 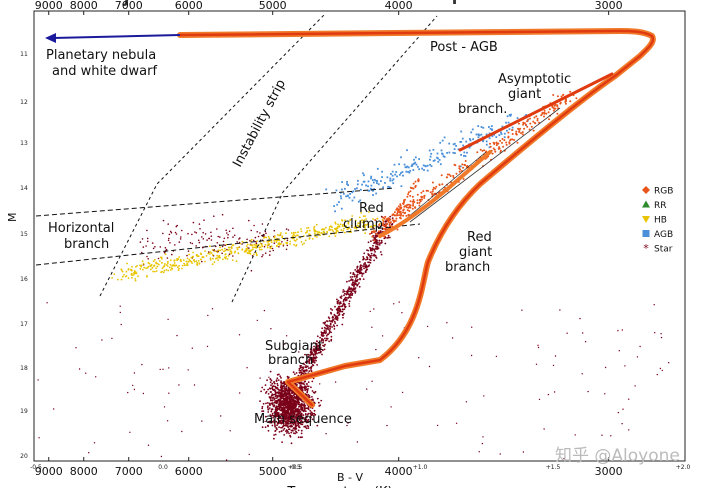 I want to click on red-clump-label-line2: clump, so click(x=363, y=224).